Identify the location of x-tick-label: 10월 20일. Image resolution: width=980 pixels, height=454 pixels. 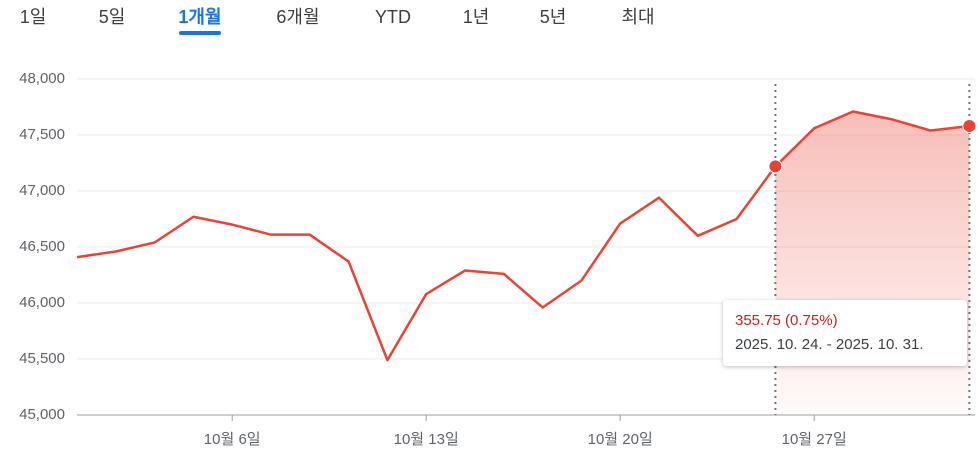
(620, 439).